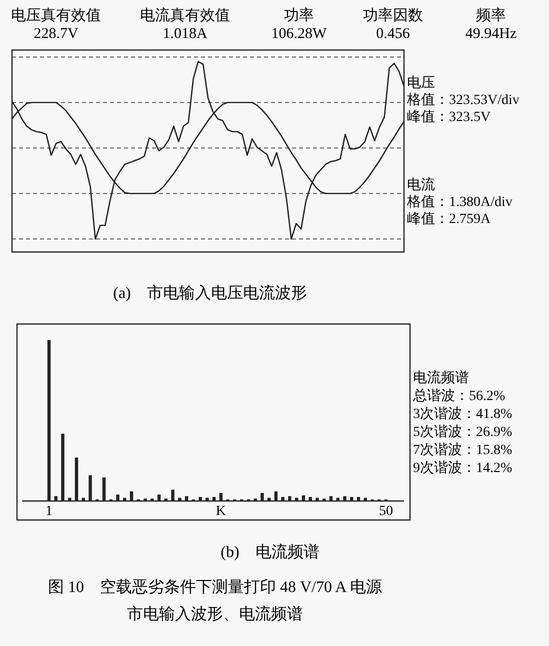 This screenshot has width=549, height=646. Describe the element at coordinates (270, 552) in the screenshot. I see `text: (b) 电流频谱` at that location.